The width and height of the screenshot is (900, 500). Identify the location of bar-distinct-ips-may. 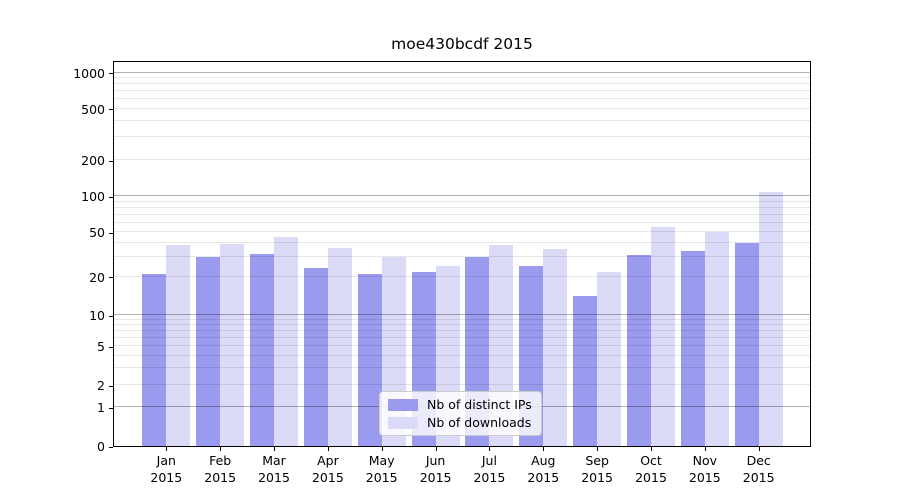
(369, 360).